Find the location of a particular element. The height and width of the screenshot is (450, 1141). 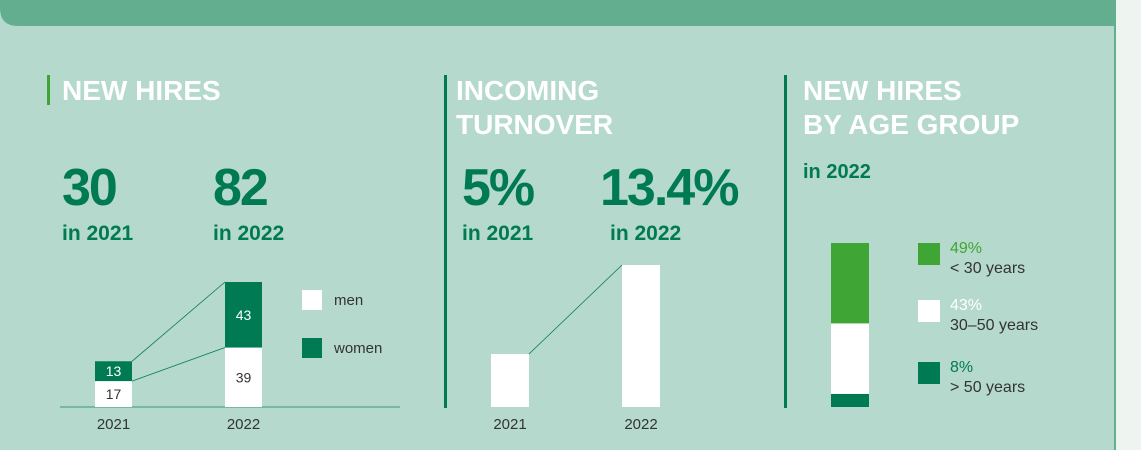

legend-value: 8% is located at coordinates (961, 367).